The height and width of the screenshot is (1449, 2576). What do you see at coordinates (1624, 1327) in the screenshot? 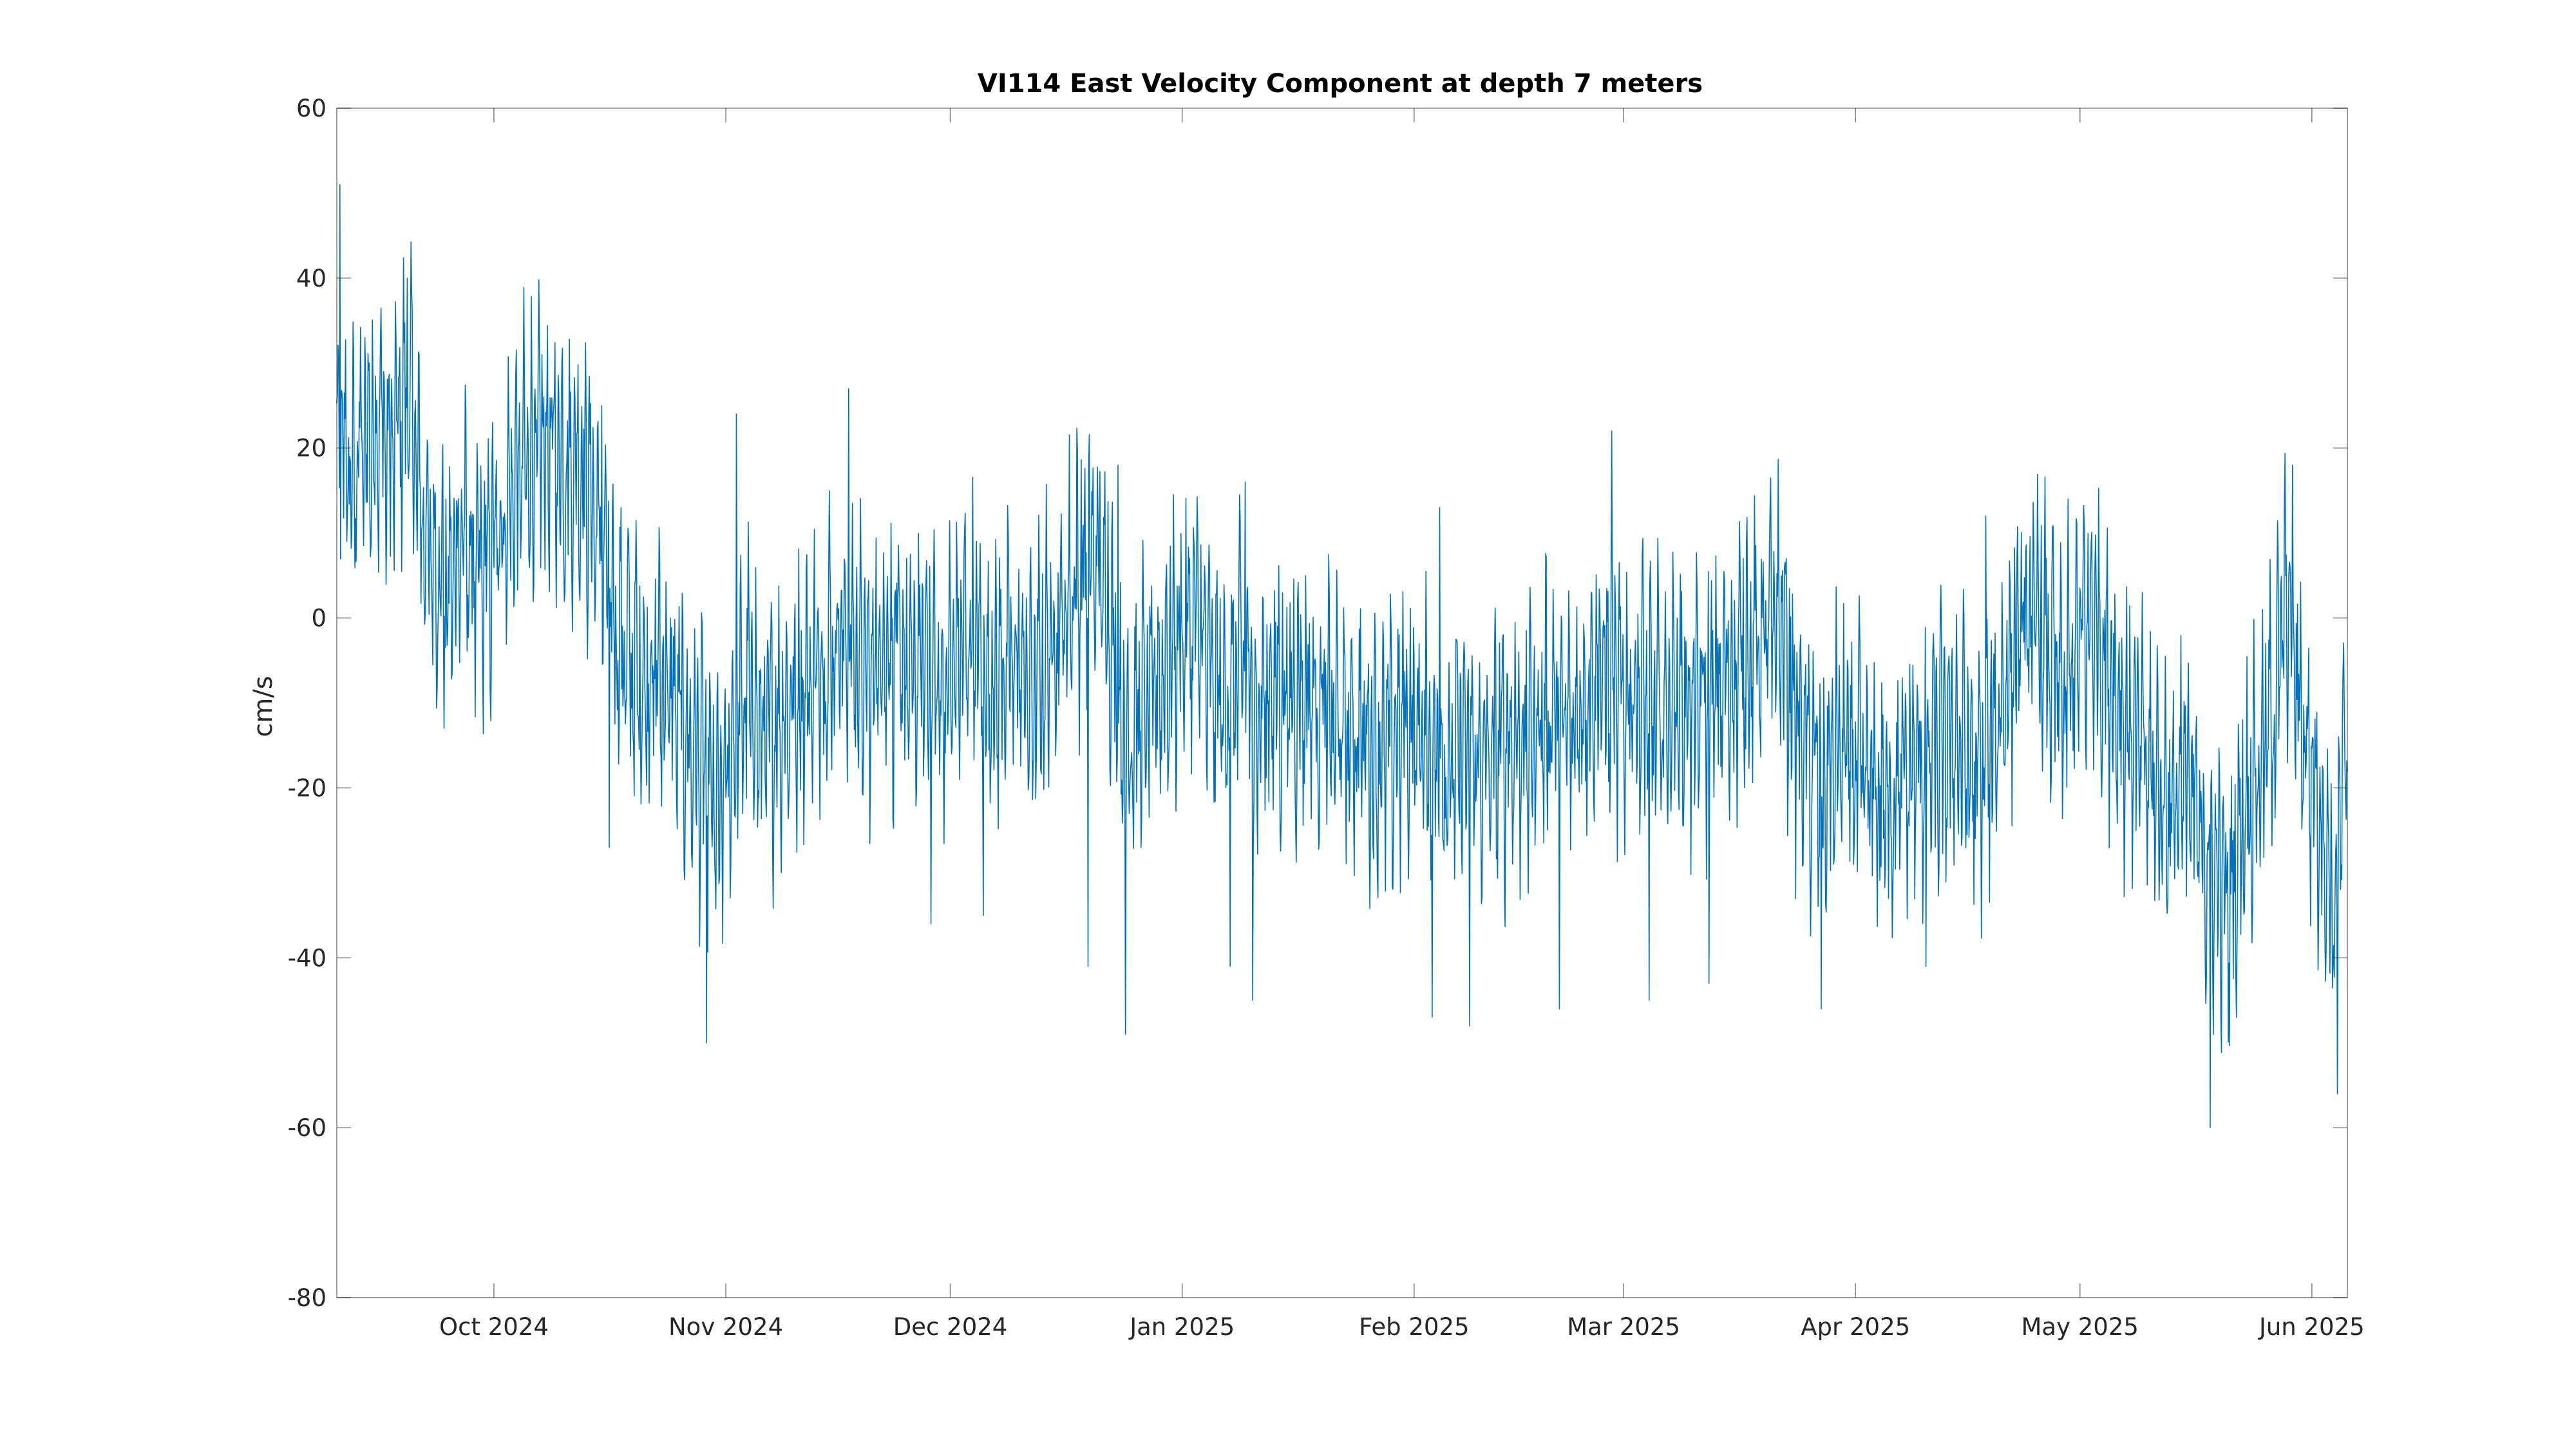
I see `x-tick-label: Mar 2025` at bounding box center [1624, 1327].